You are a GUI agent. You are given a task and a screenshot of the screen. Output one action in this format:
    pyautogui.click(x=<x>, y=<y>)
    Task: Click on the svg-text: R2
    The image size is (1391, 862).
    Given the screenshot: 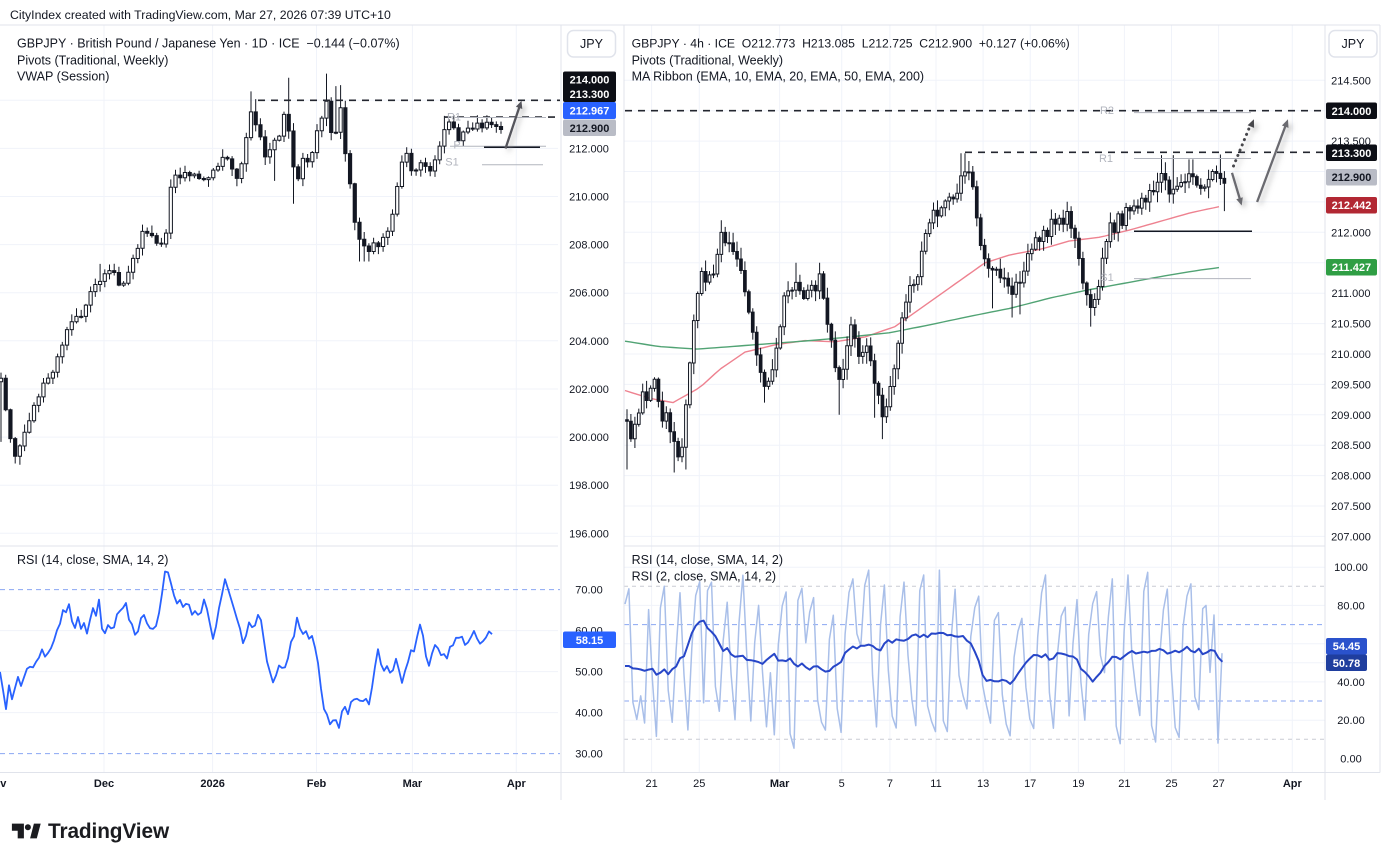 What is the action you would take?
    pyautogui.click(x=1107, y=111)
    